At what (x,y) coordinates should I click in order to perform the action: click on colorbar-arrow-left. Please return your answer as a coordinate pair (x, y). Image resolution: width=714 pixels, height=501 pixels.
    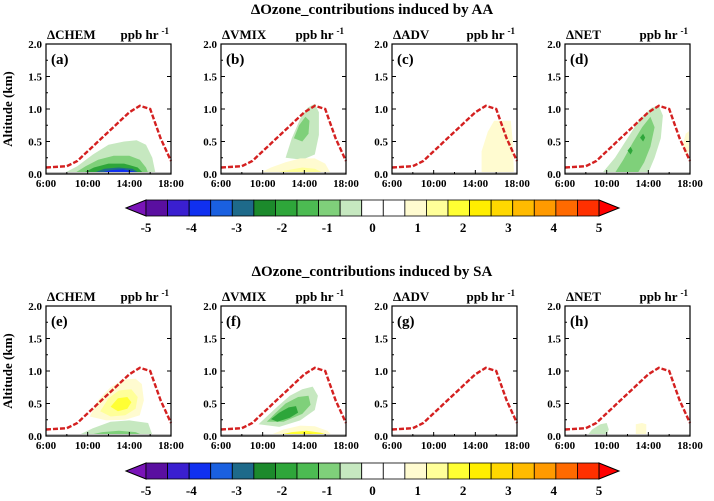
    Looking at the image, I should click on (135, 208).